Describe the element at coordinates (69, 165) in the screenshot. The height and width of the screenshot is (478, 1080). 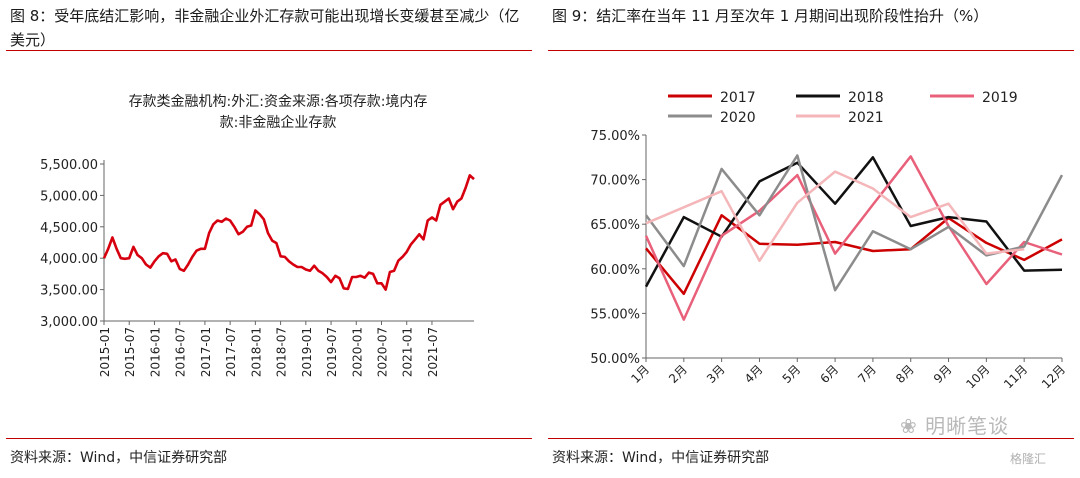
I see `y-tick-label: 5,500.00` at that location.